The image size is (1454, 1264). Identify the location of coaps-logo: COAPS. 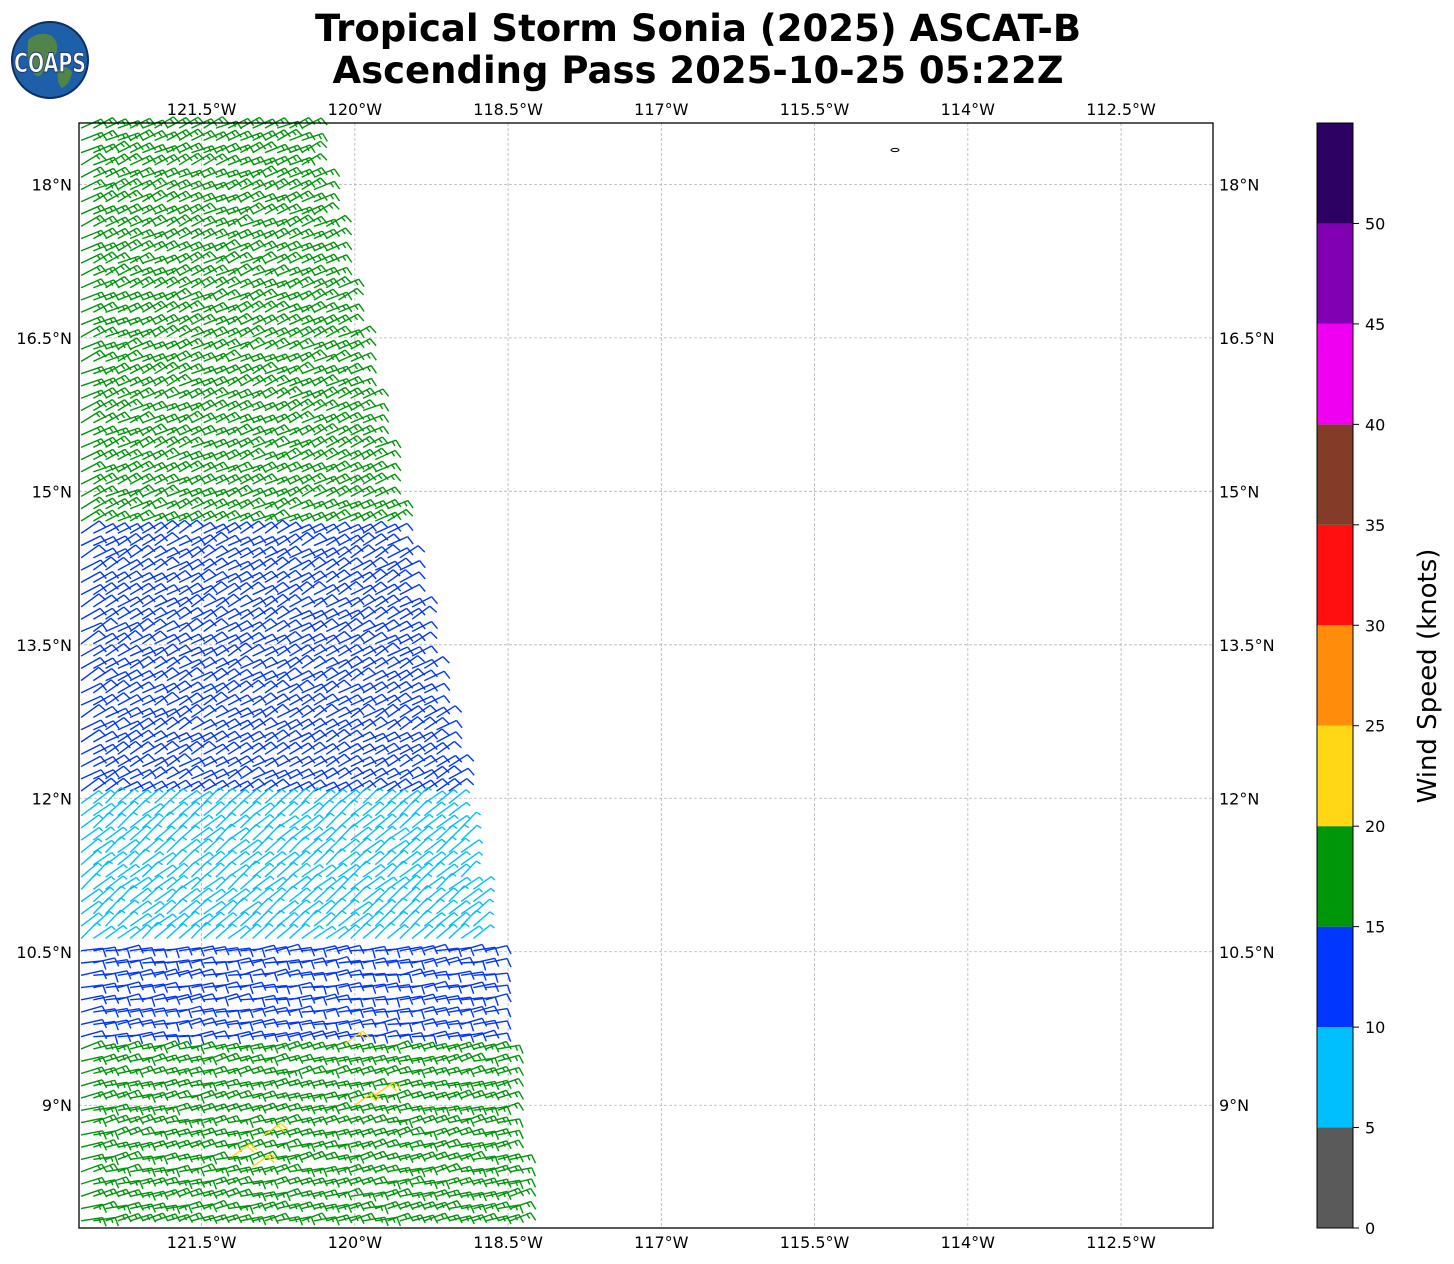
(50, 60).